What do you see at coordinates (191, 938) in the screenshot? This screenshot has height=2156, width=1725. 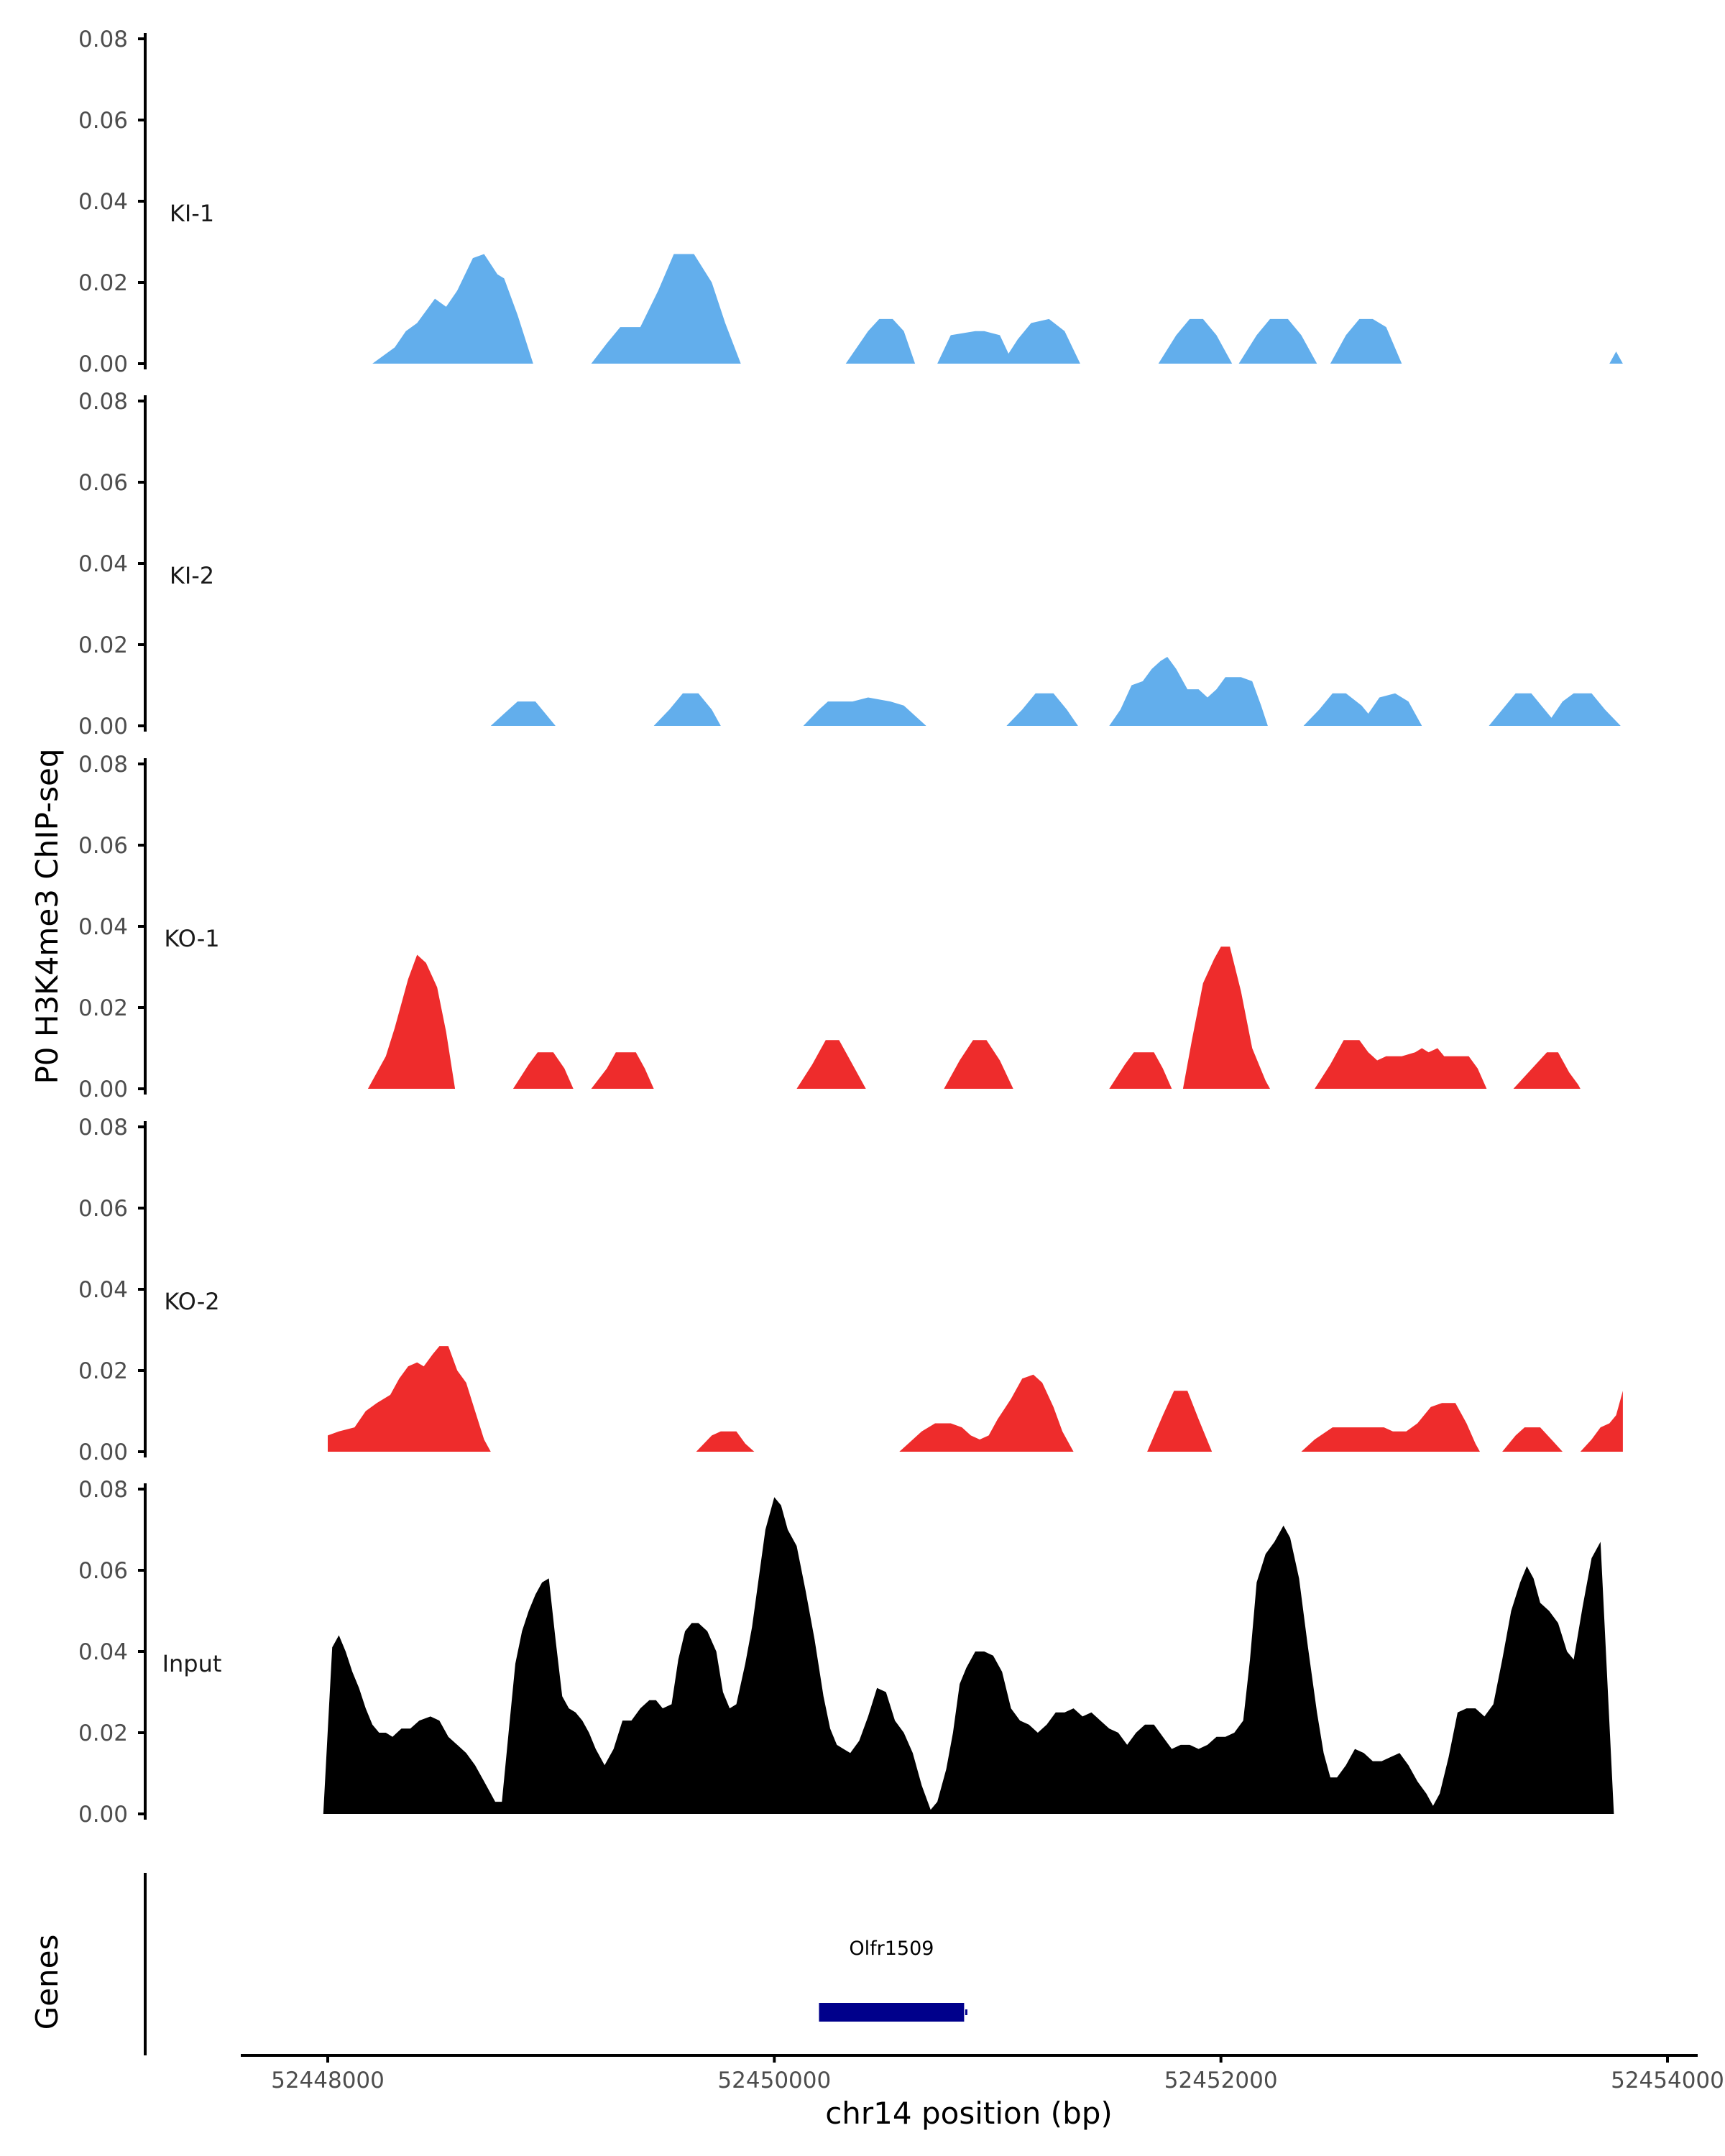 I see `track-label: KO-1` at bounding box center [191, 938].